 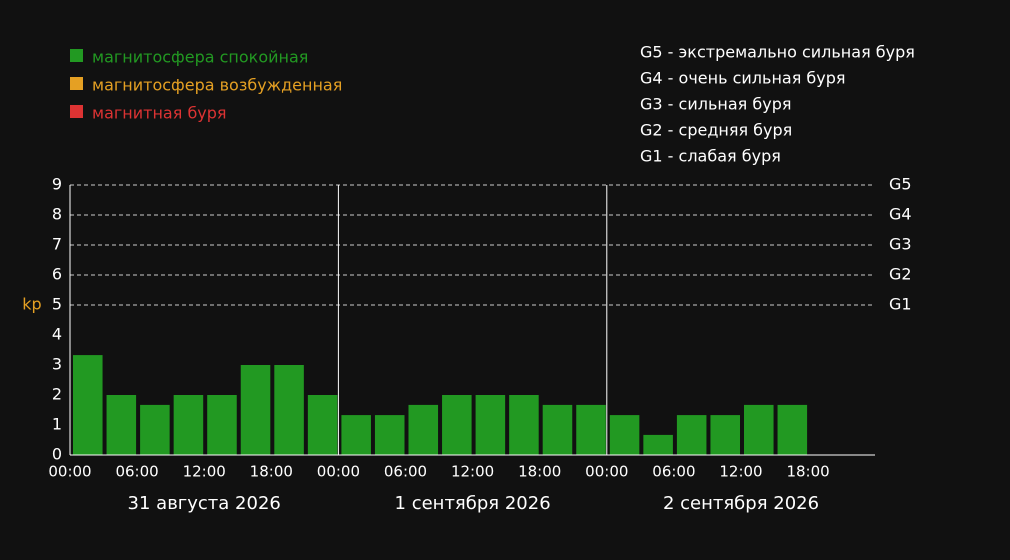 What do you see at coordinates (900, 274) in the screenshot?
I see `storm-level-label: G2` at bounding box center [900, 274].